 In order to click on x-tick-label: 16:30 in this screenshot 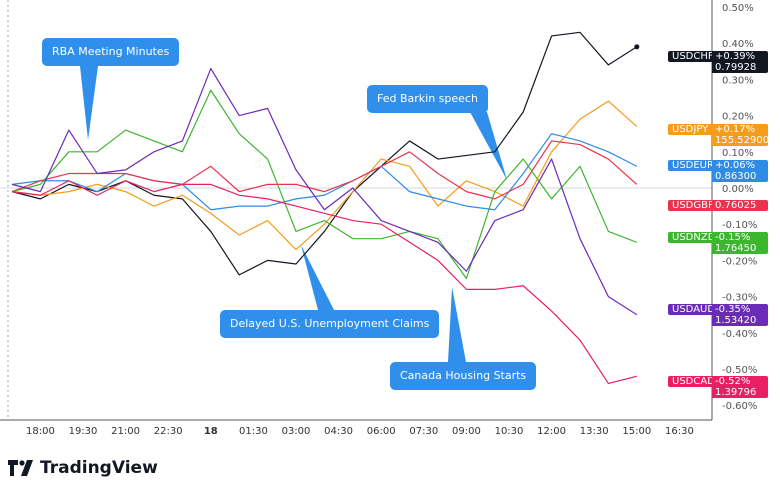, I will do `click(679, 431)`.